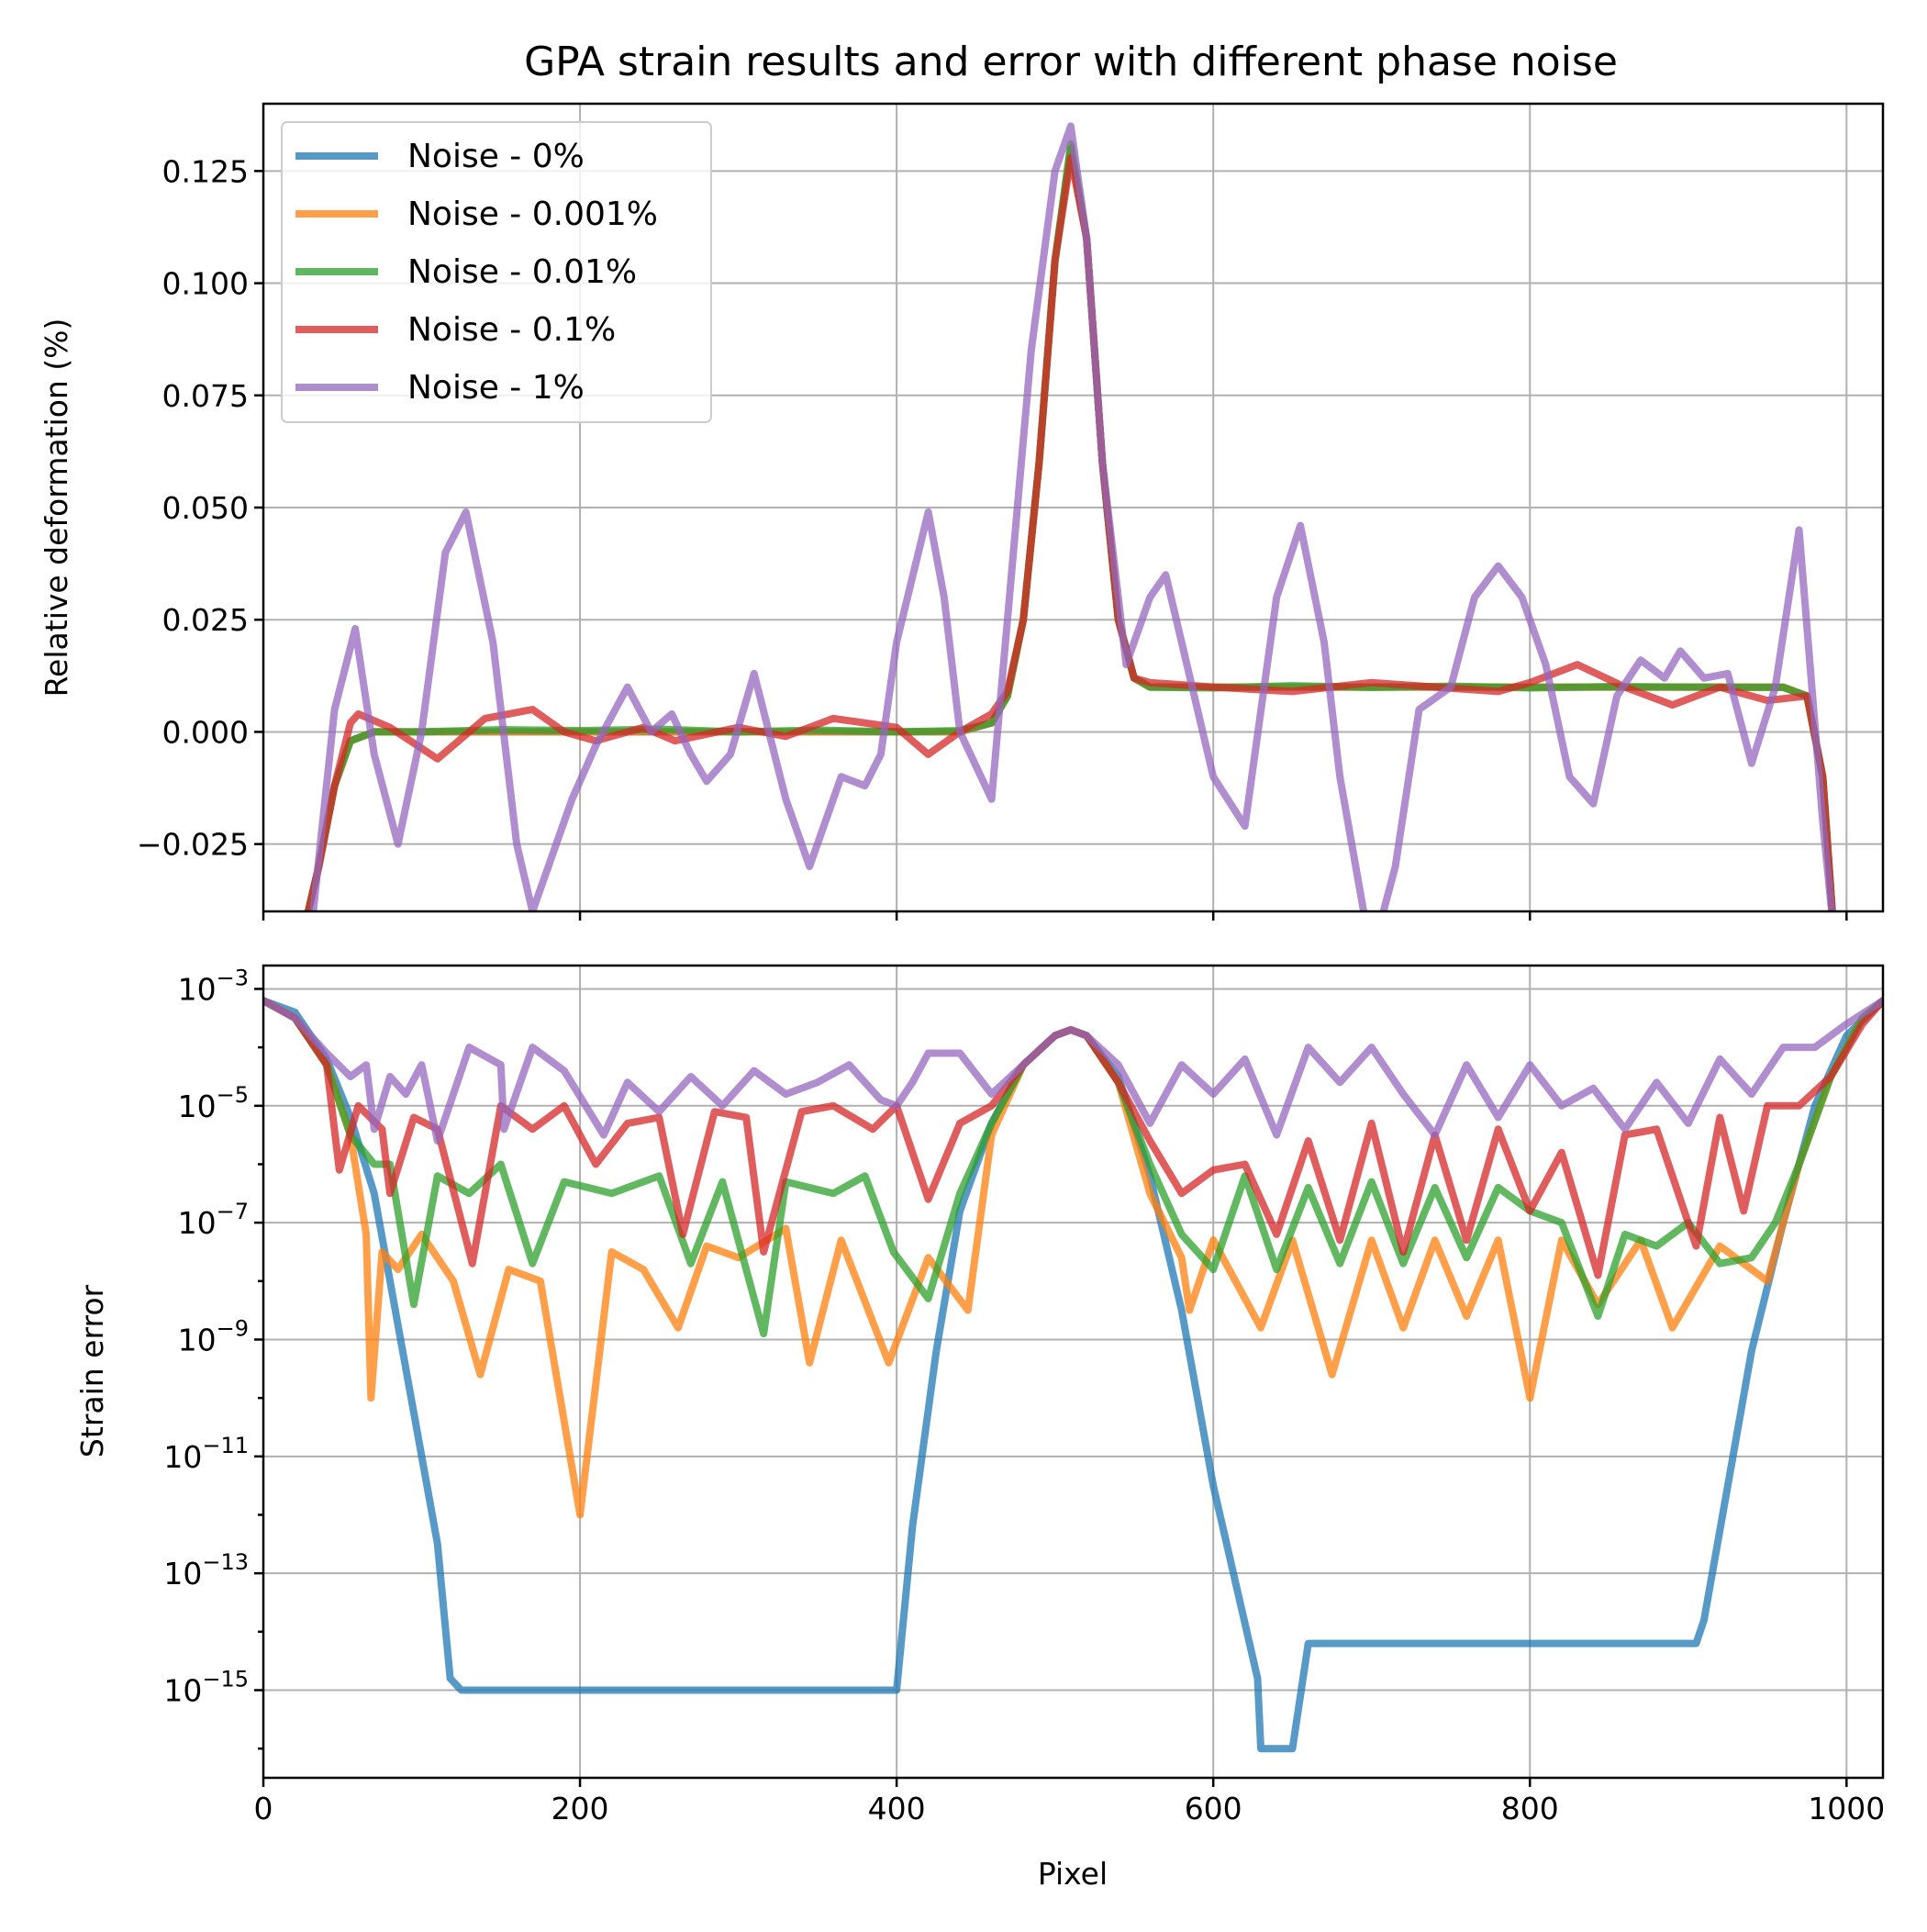 Image resolution: width=1927 pixels, height=1932 pixels. I want to click on bottom-y-tick-label: 10⁻¹³, so click(206, 1570).